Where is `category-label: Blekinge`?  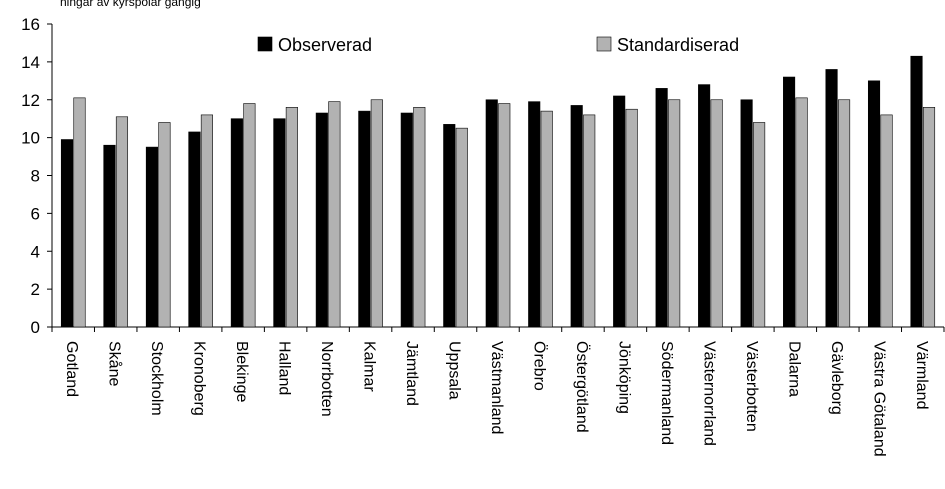 category-label: Blekinge is located at coordinates (241, 371).